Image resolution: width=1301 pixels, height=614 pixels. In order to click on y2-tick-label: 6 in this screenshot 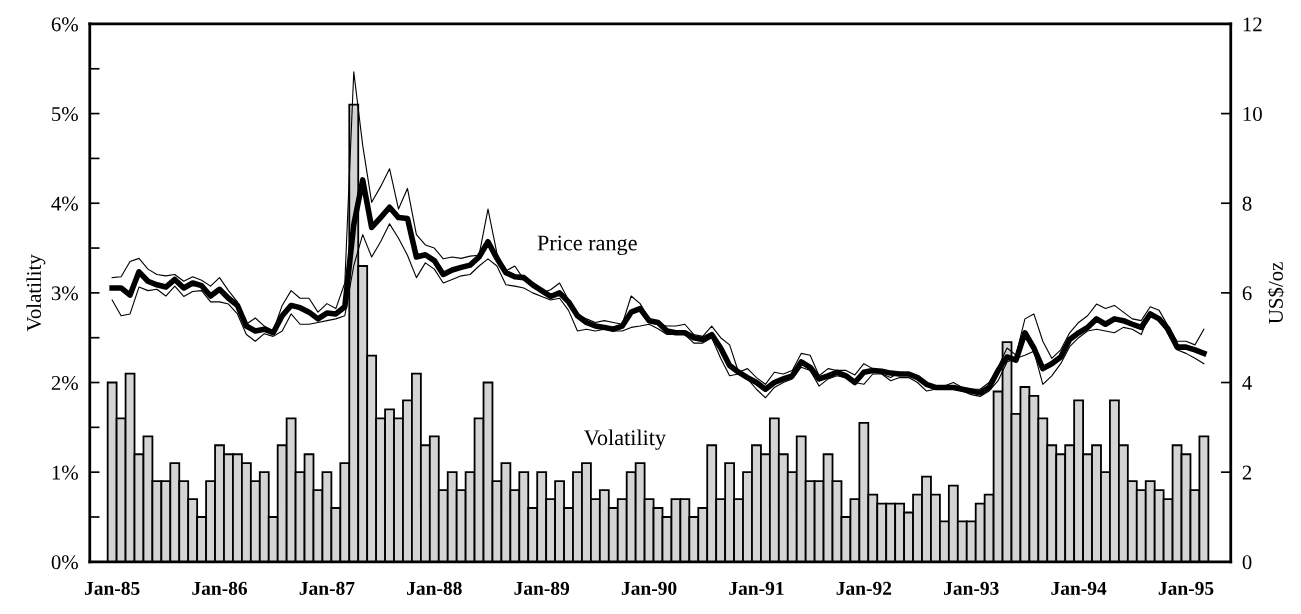, I will do `click(1247, 293)`.